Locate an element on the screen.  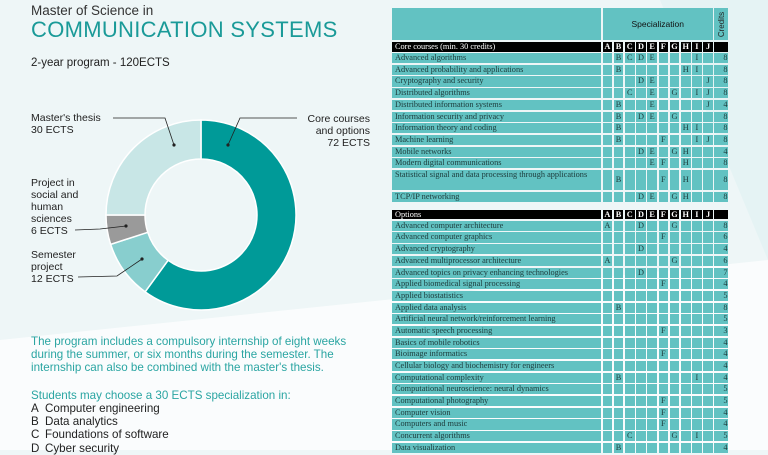
label-line: Core courses is located at coordinates (338, 119).